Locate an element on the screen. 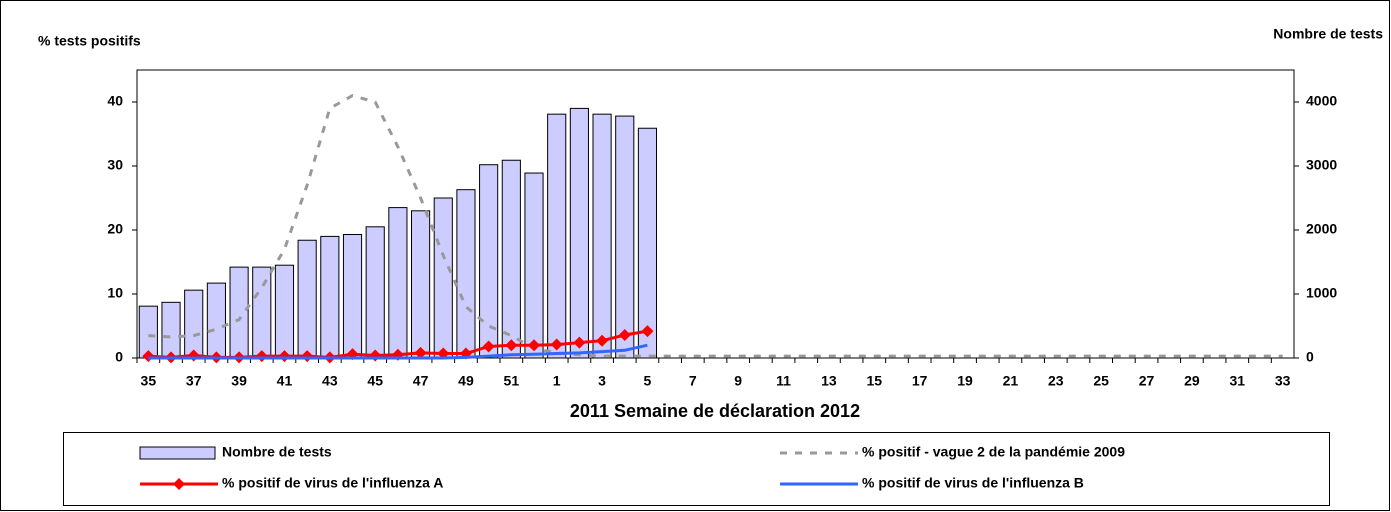 The image size is (1391, 512). x-tick-label: 5 is located at coordinates (648, 381).